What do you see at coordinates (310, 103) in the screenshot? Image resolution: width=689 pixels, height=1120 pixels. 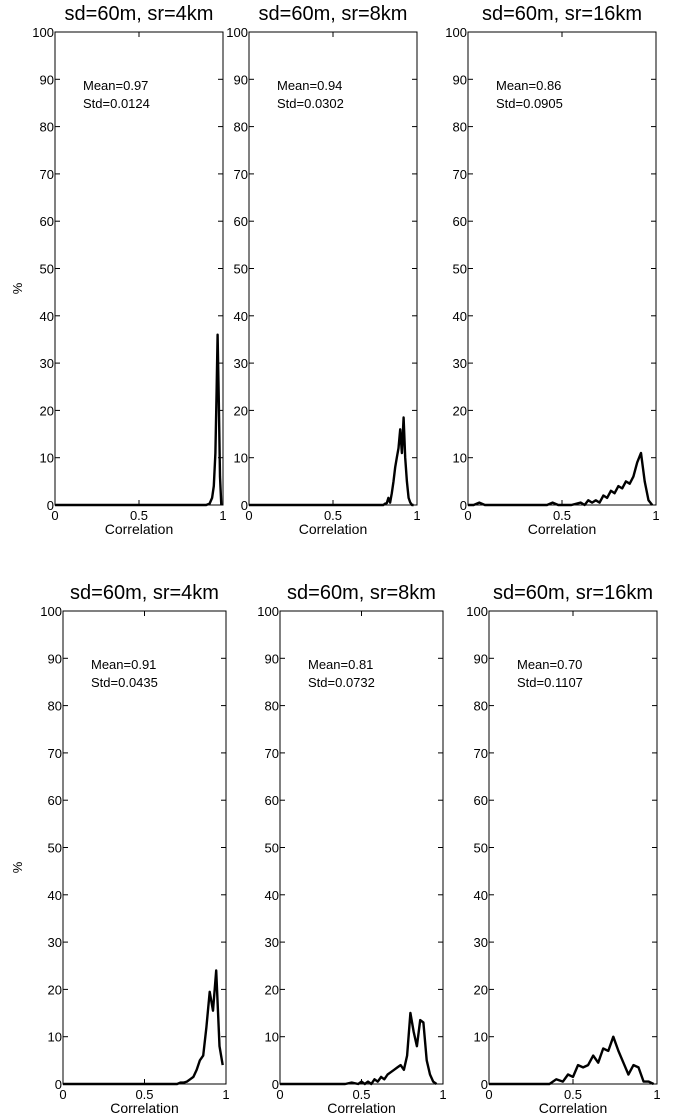 I see `std-annotation: Std=0.0302` at bounding box center [310, 103].